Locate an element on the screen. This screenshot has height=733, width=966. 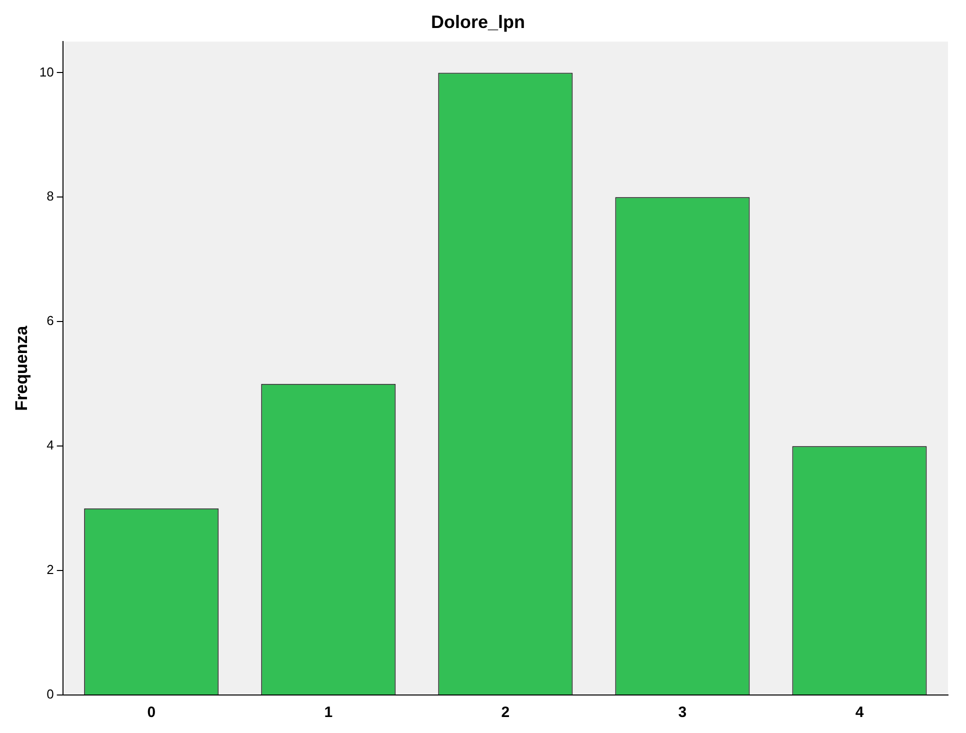
y-axis-title: Frequenza is located at coordinates (21, 368).